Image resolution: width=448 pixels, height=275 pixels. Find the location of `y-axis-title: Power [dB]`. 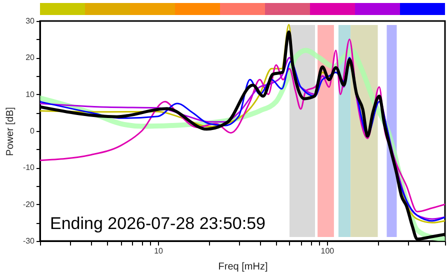

y-axis-title: Power [dB] is located at coordinates (10, 131).